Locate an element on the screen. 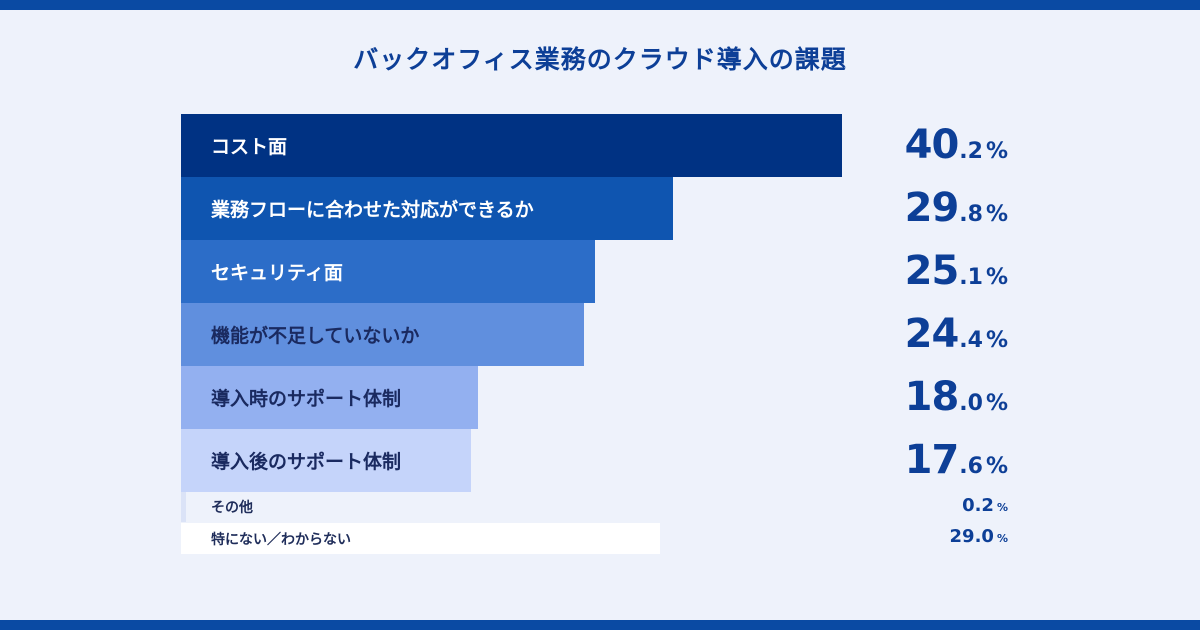 Image resolution: width=1200 pixels, height=630 pixels. value-label: 24.4% is located at coordinates (956, 334).